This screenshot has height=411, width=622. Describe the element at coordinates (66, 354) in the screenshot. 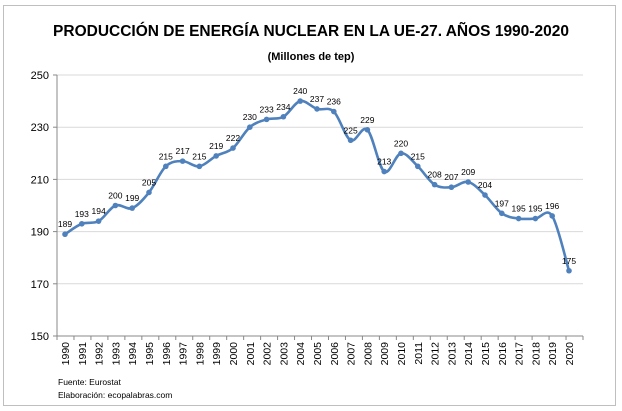

I see `x-tick-label: 1990` at that location.